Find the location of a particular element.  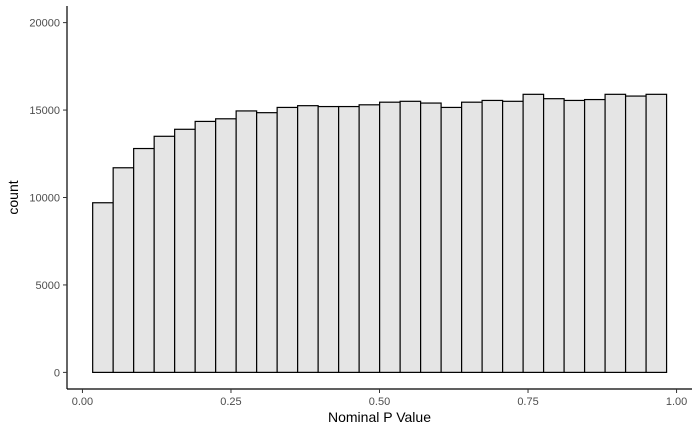

x-tick-label: 0.25 is located at coordinates (230, 402).